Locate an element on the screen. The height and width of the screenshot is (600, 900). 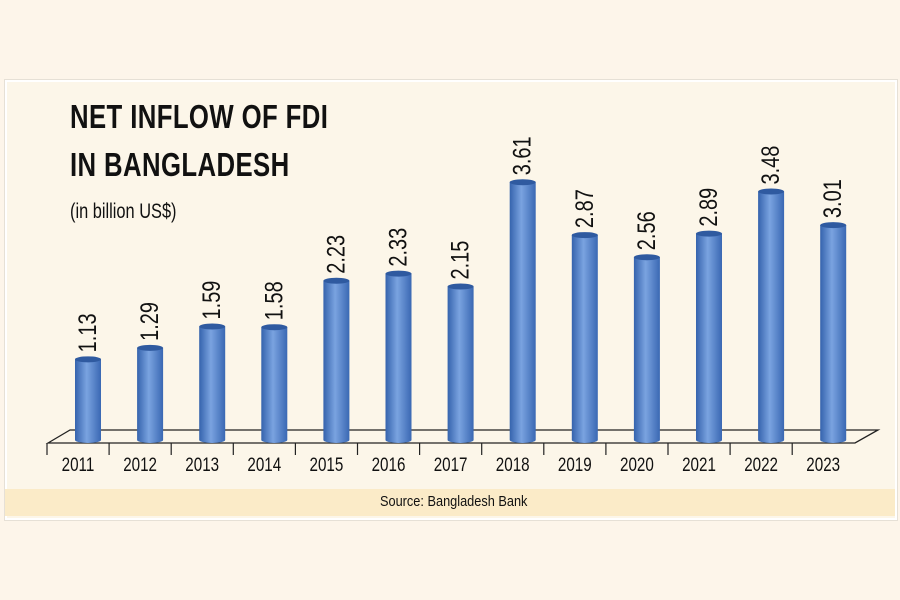
chart-floor is located at coordinates (463, 436).